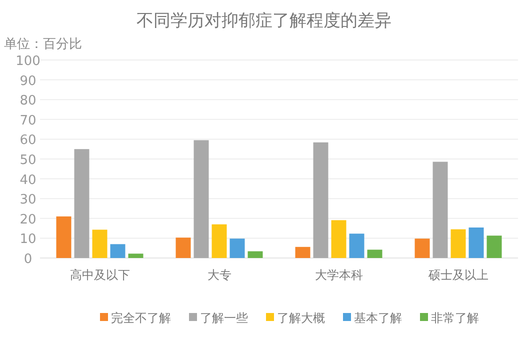  Describe the element at coordinates (100, 275) in the screenshot. I see `x-tick-label: 高中及以下` at that location.